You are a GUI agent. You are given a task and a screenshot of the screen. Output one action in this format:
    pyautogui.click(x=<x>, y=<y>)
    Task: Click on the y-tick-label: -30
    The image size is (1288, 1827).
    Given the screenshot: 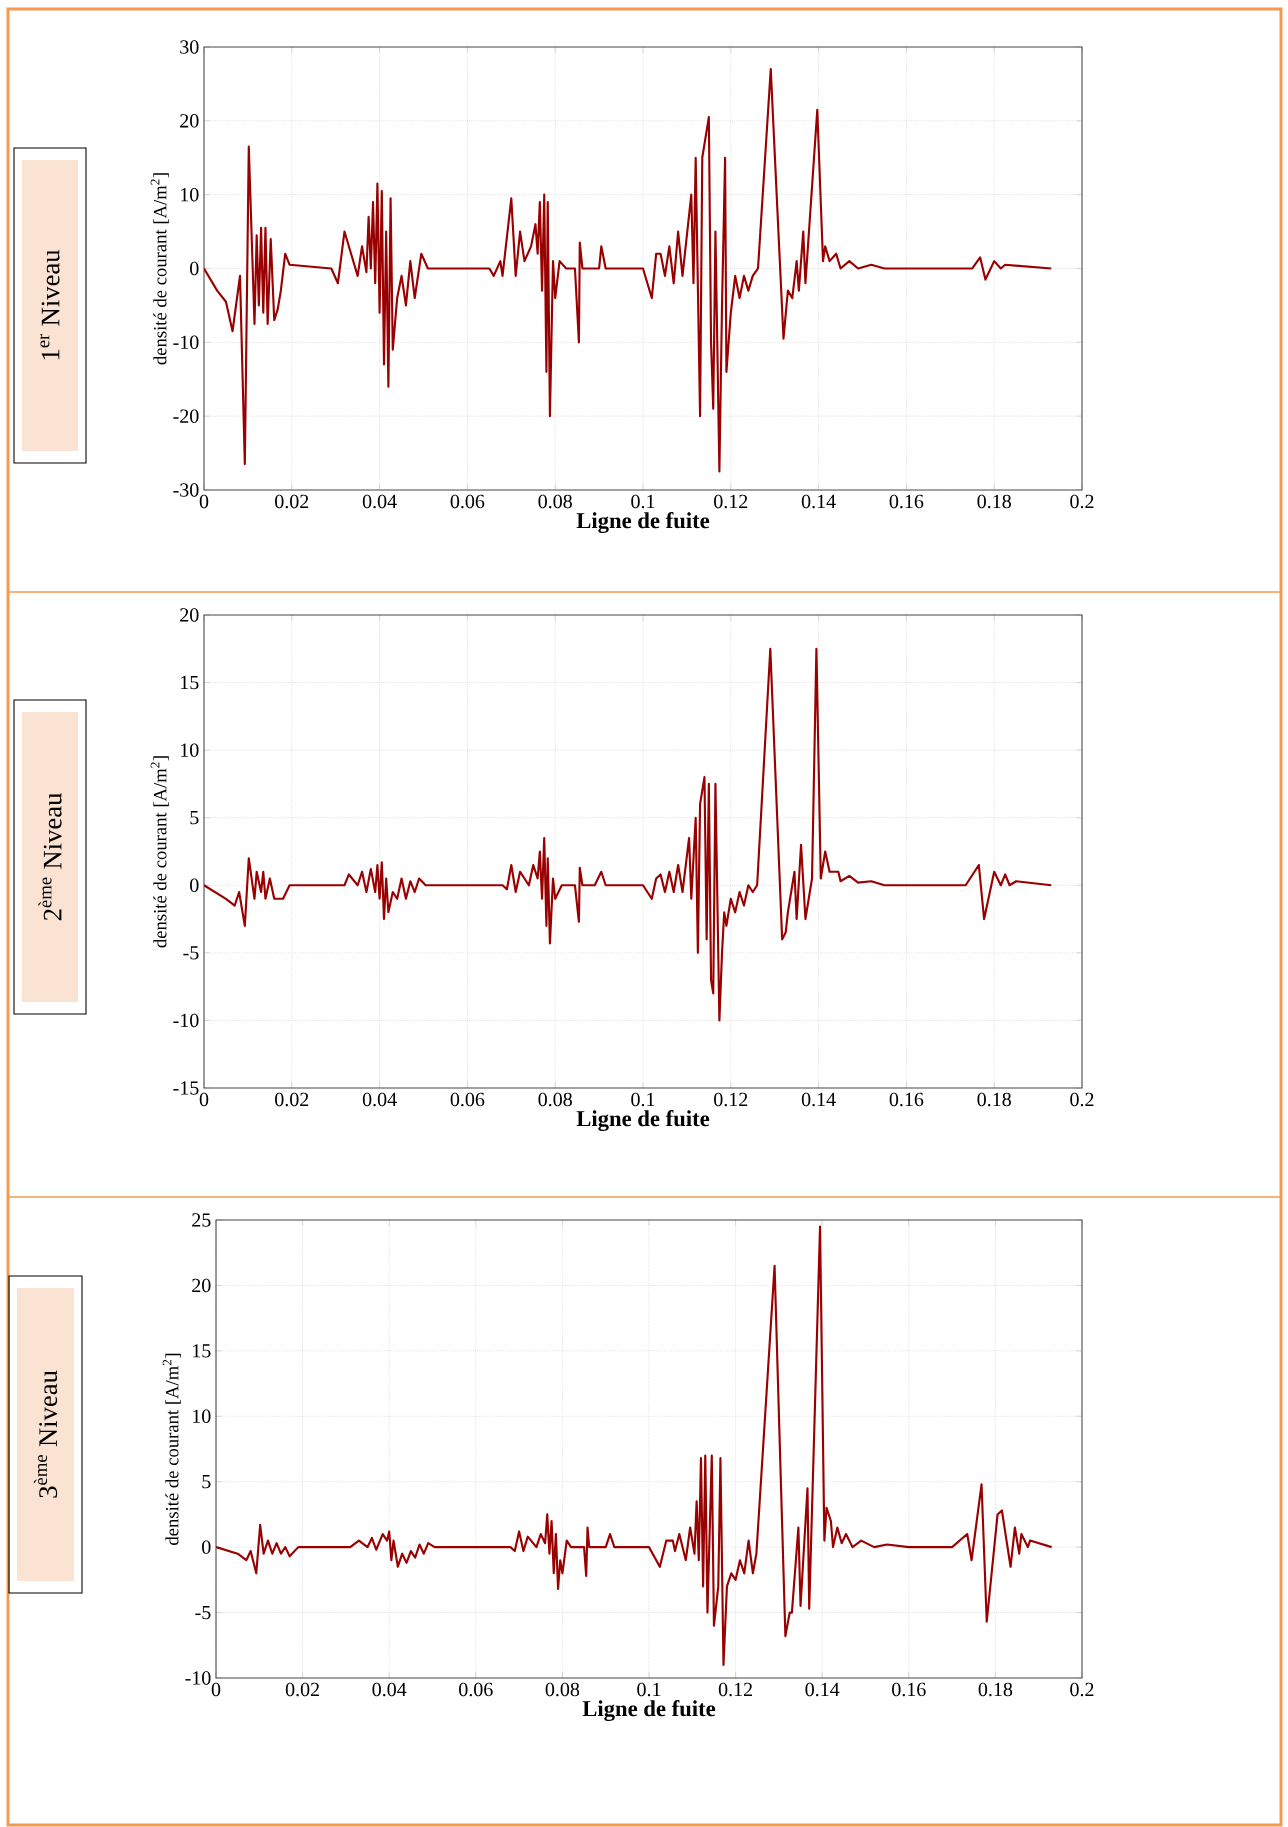 What is the action you would take?
    pyautogui.click(x=186, y=490)
    